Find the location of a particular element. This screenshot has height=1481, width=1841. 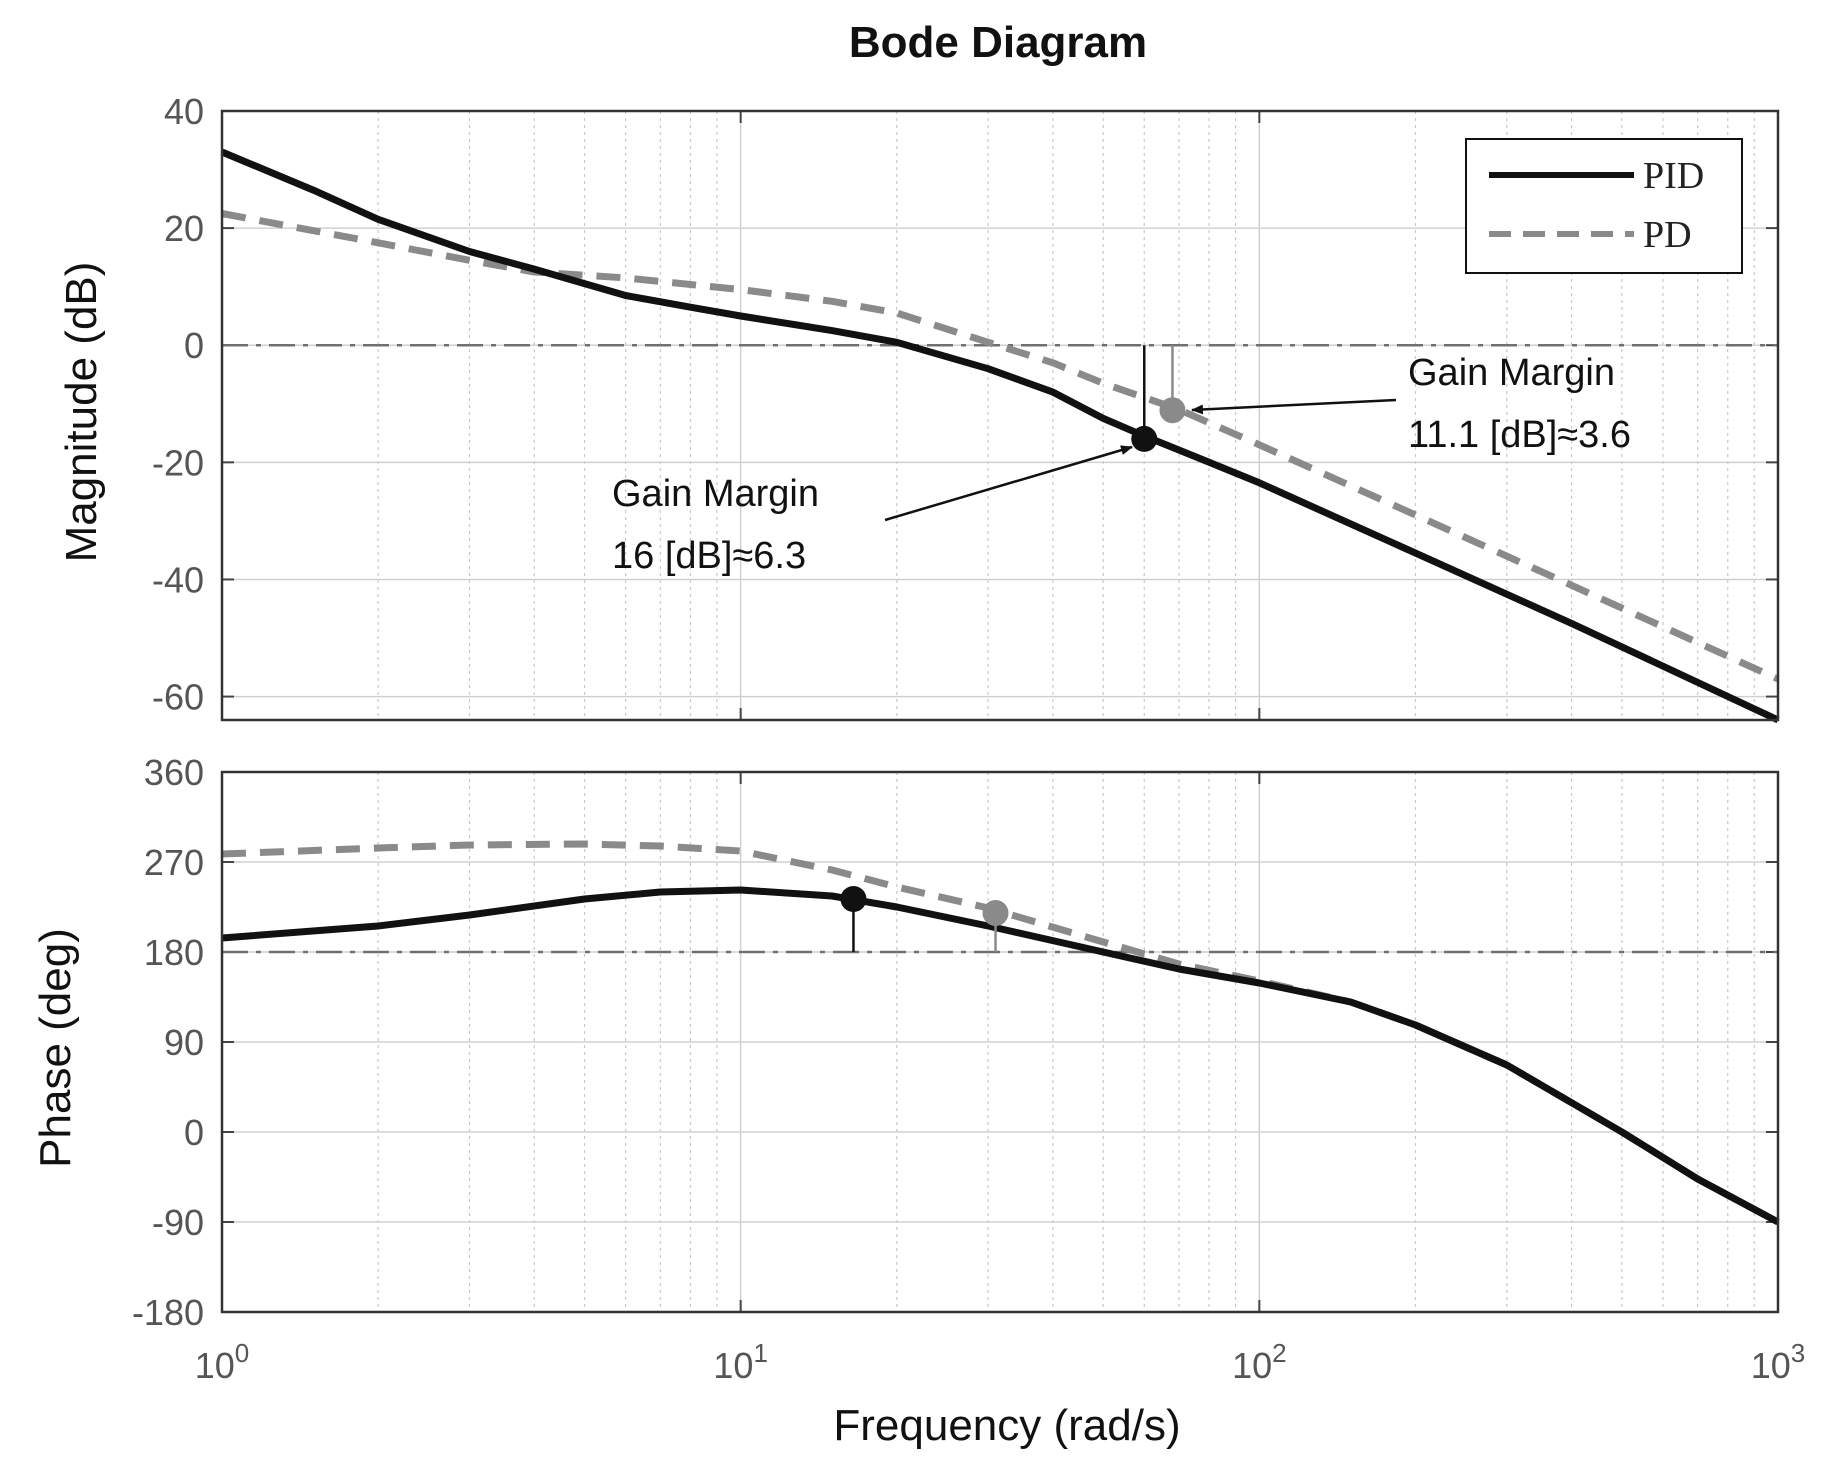

annotation-pid-gain-margin: Gain Margin 16 [dB]≈6.3 is located at coordinates (872, 511).